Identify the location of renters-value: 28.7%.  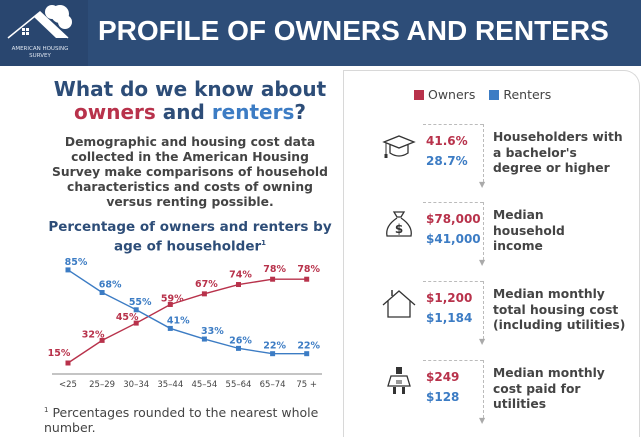
(447, 161).